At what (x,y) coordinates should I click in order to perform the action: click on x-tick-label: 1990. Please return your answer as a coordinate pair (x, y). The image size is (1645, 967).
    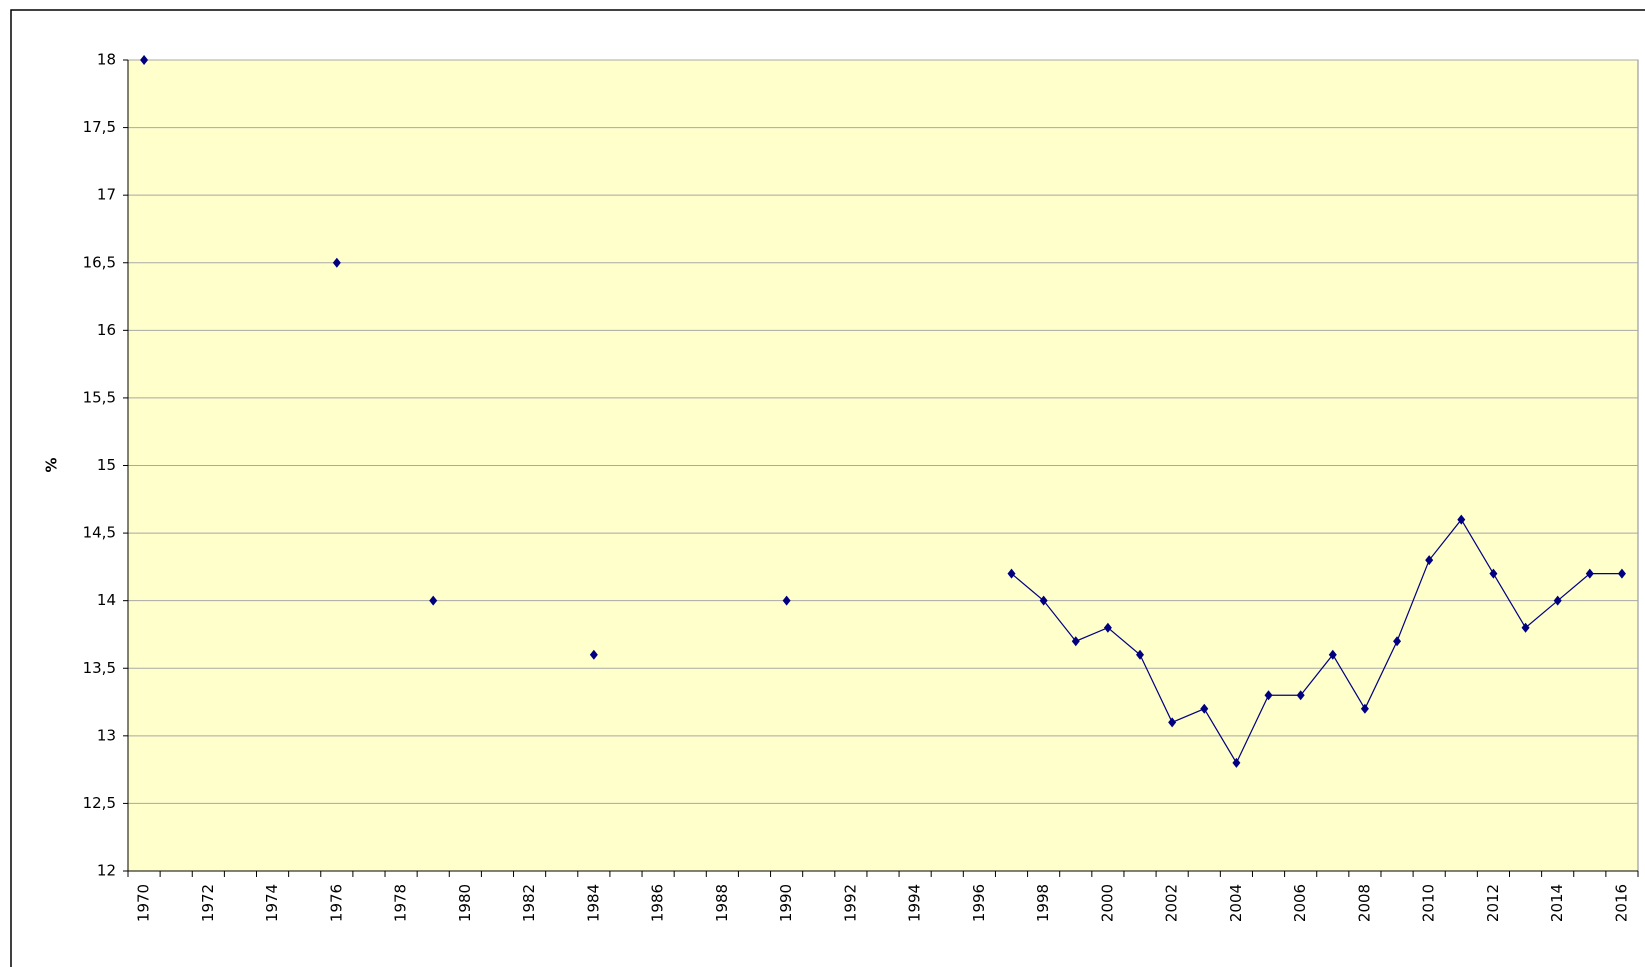
    Looking at the image, I should click on (786, 903).